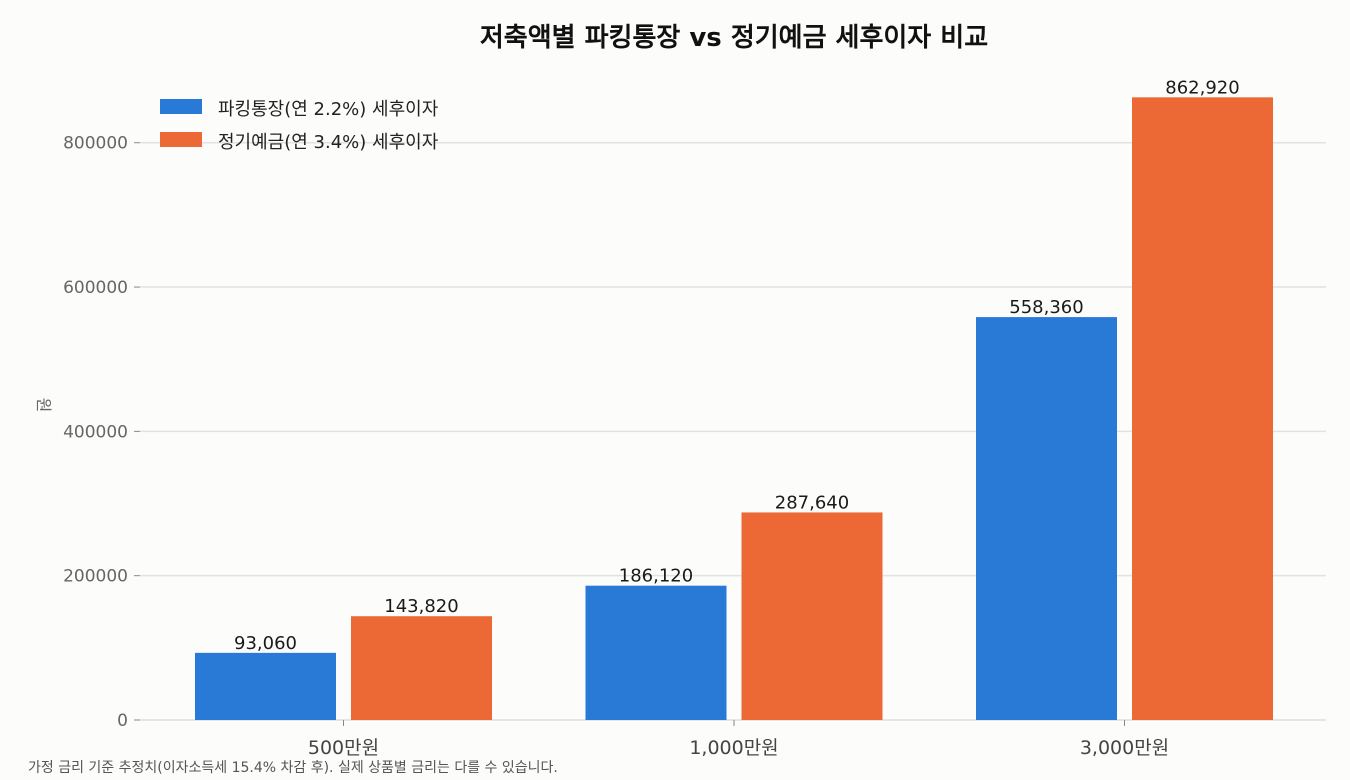 Image resolution: width=1350 pixels, height=780 pixels. What do you see at coordinates (733, 748) in the screenshot?
I see `x-tick-label: 1,000만원` at bounding box center [733, 748].